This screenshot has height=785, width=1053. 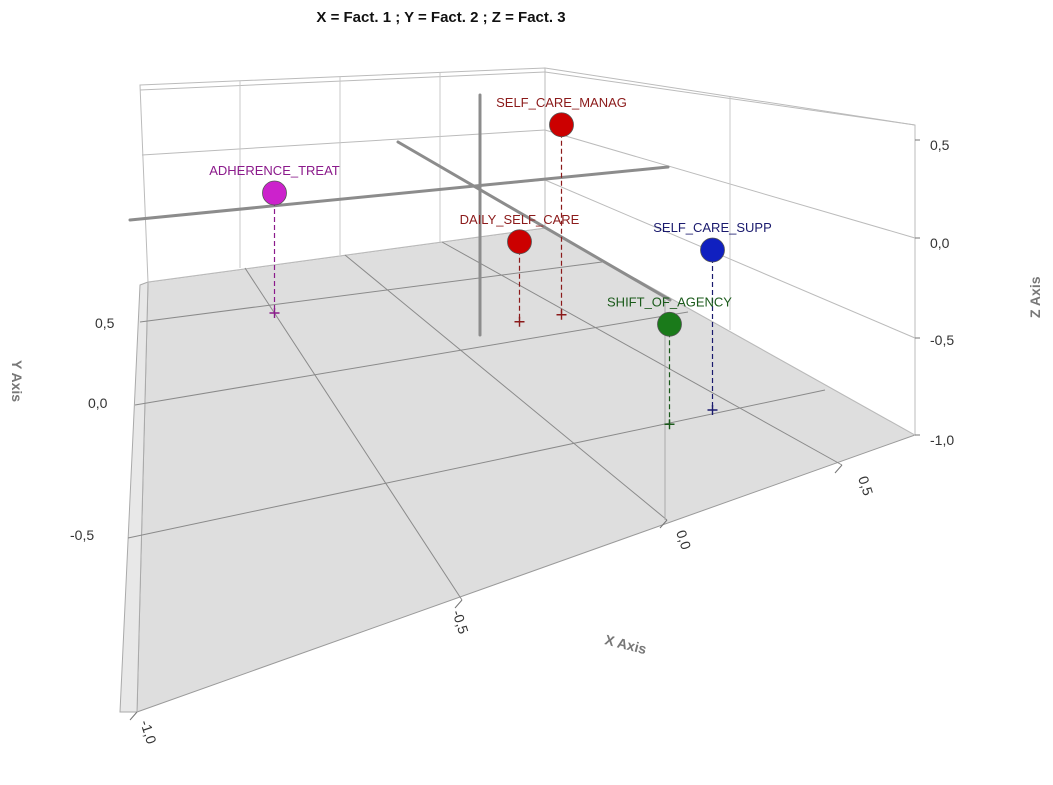 I want to click on y-tick-label: 0,5, so click(x=105, y=323).